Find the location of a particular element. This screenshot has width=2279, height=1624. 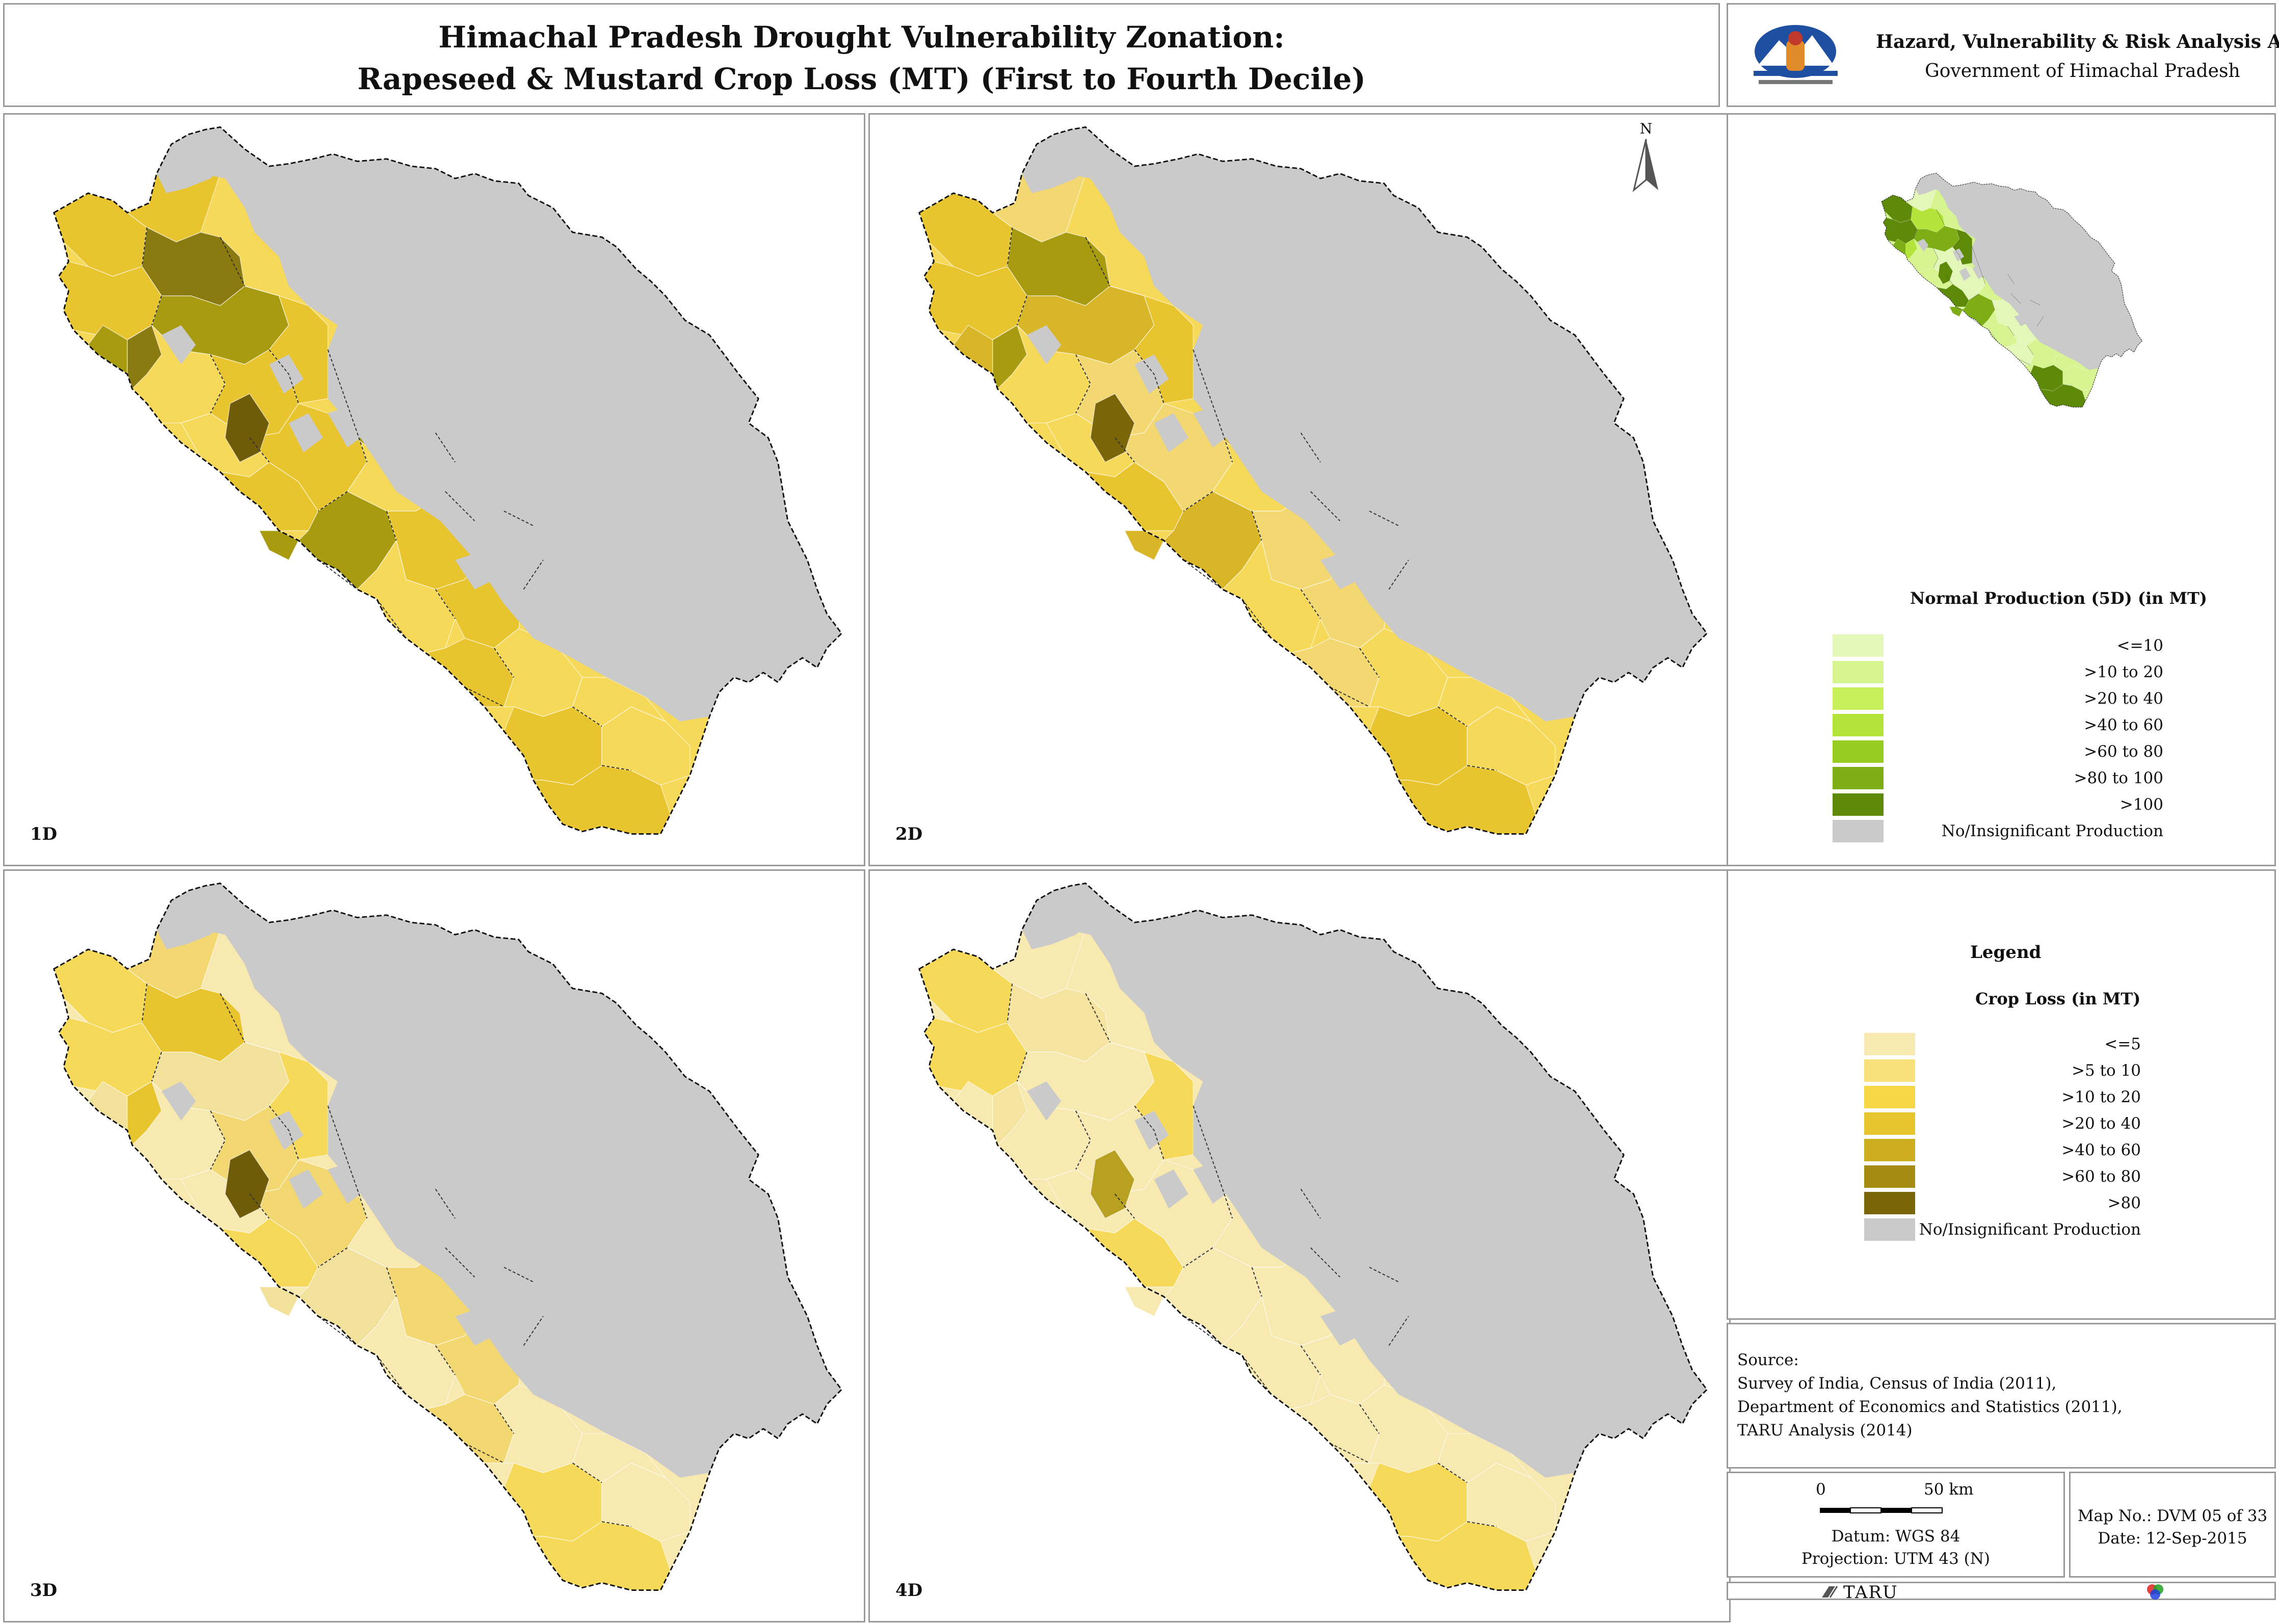

north-arrow: N is located at coordinates (1646, 158).